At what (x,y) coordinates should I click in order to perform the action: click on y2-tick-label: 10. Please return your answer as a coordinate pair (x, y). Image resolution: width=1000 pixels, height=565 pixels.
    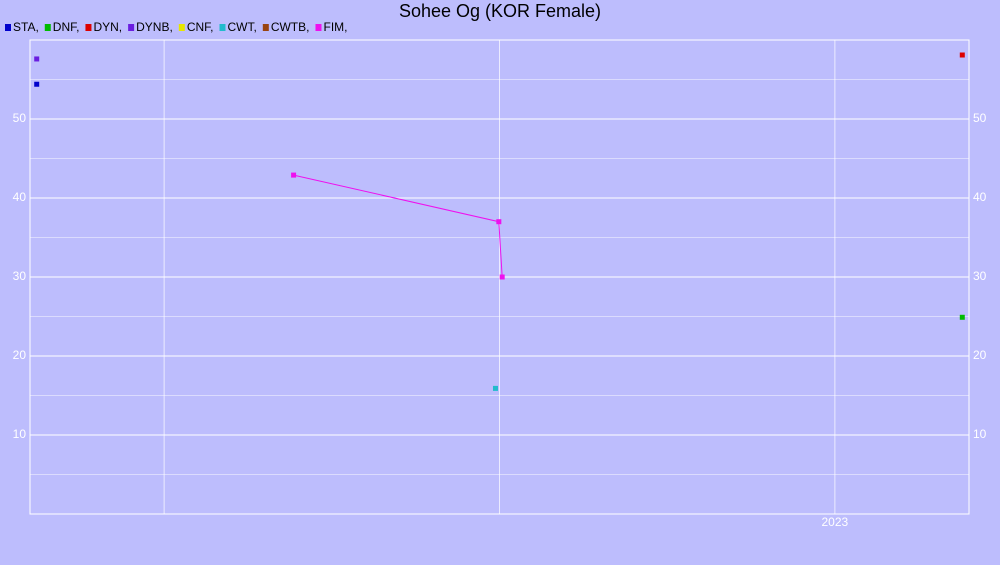
    Looking at the image, I should click on (980, 434).